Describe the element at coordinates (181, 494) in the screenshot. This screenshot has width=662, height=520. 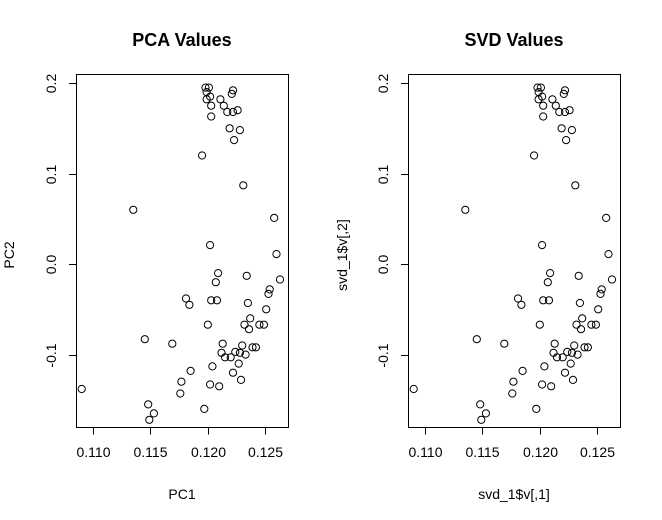
I see `pca-x-axis-label: PC1` at that location.